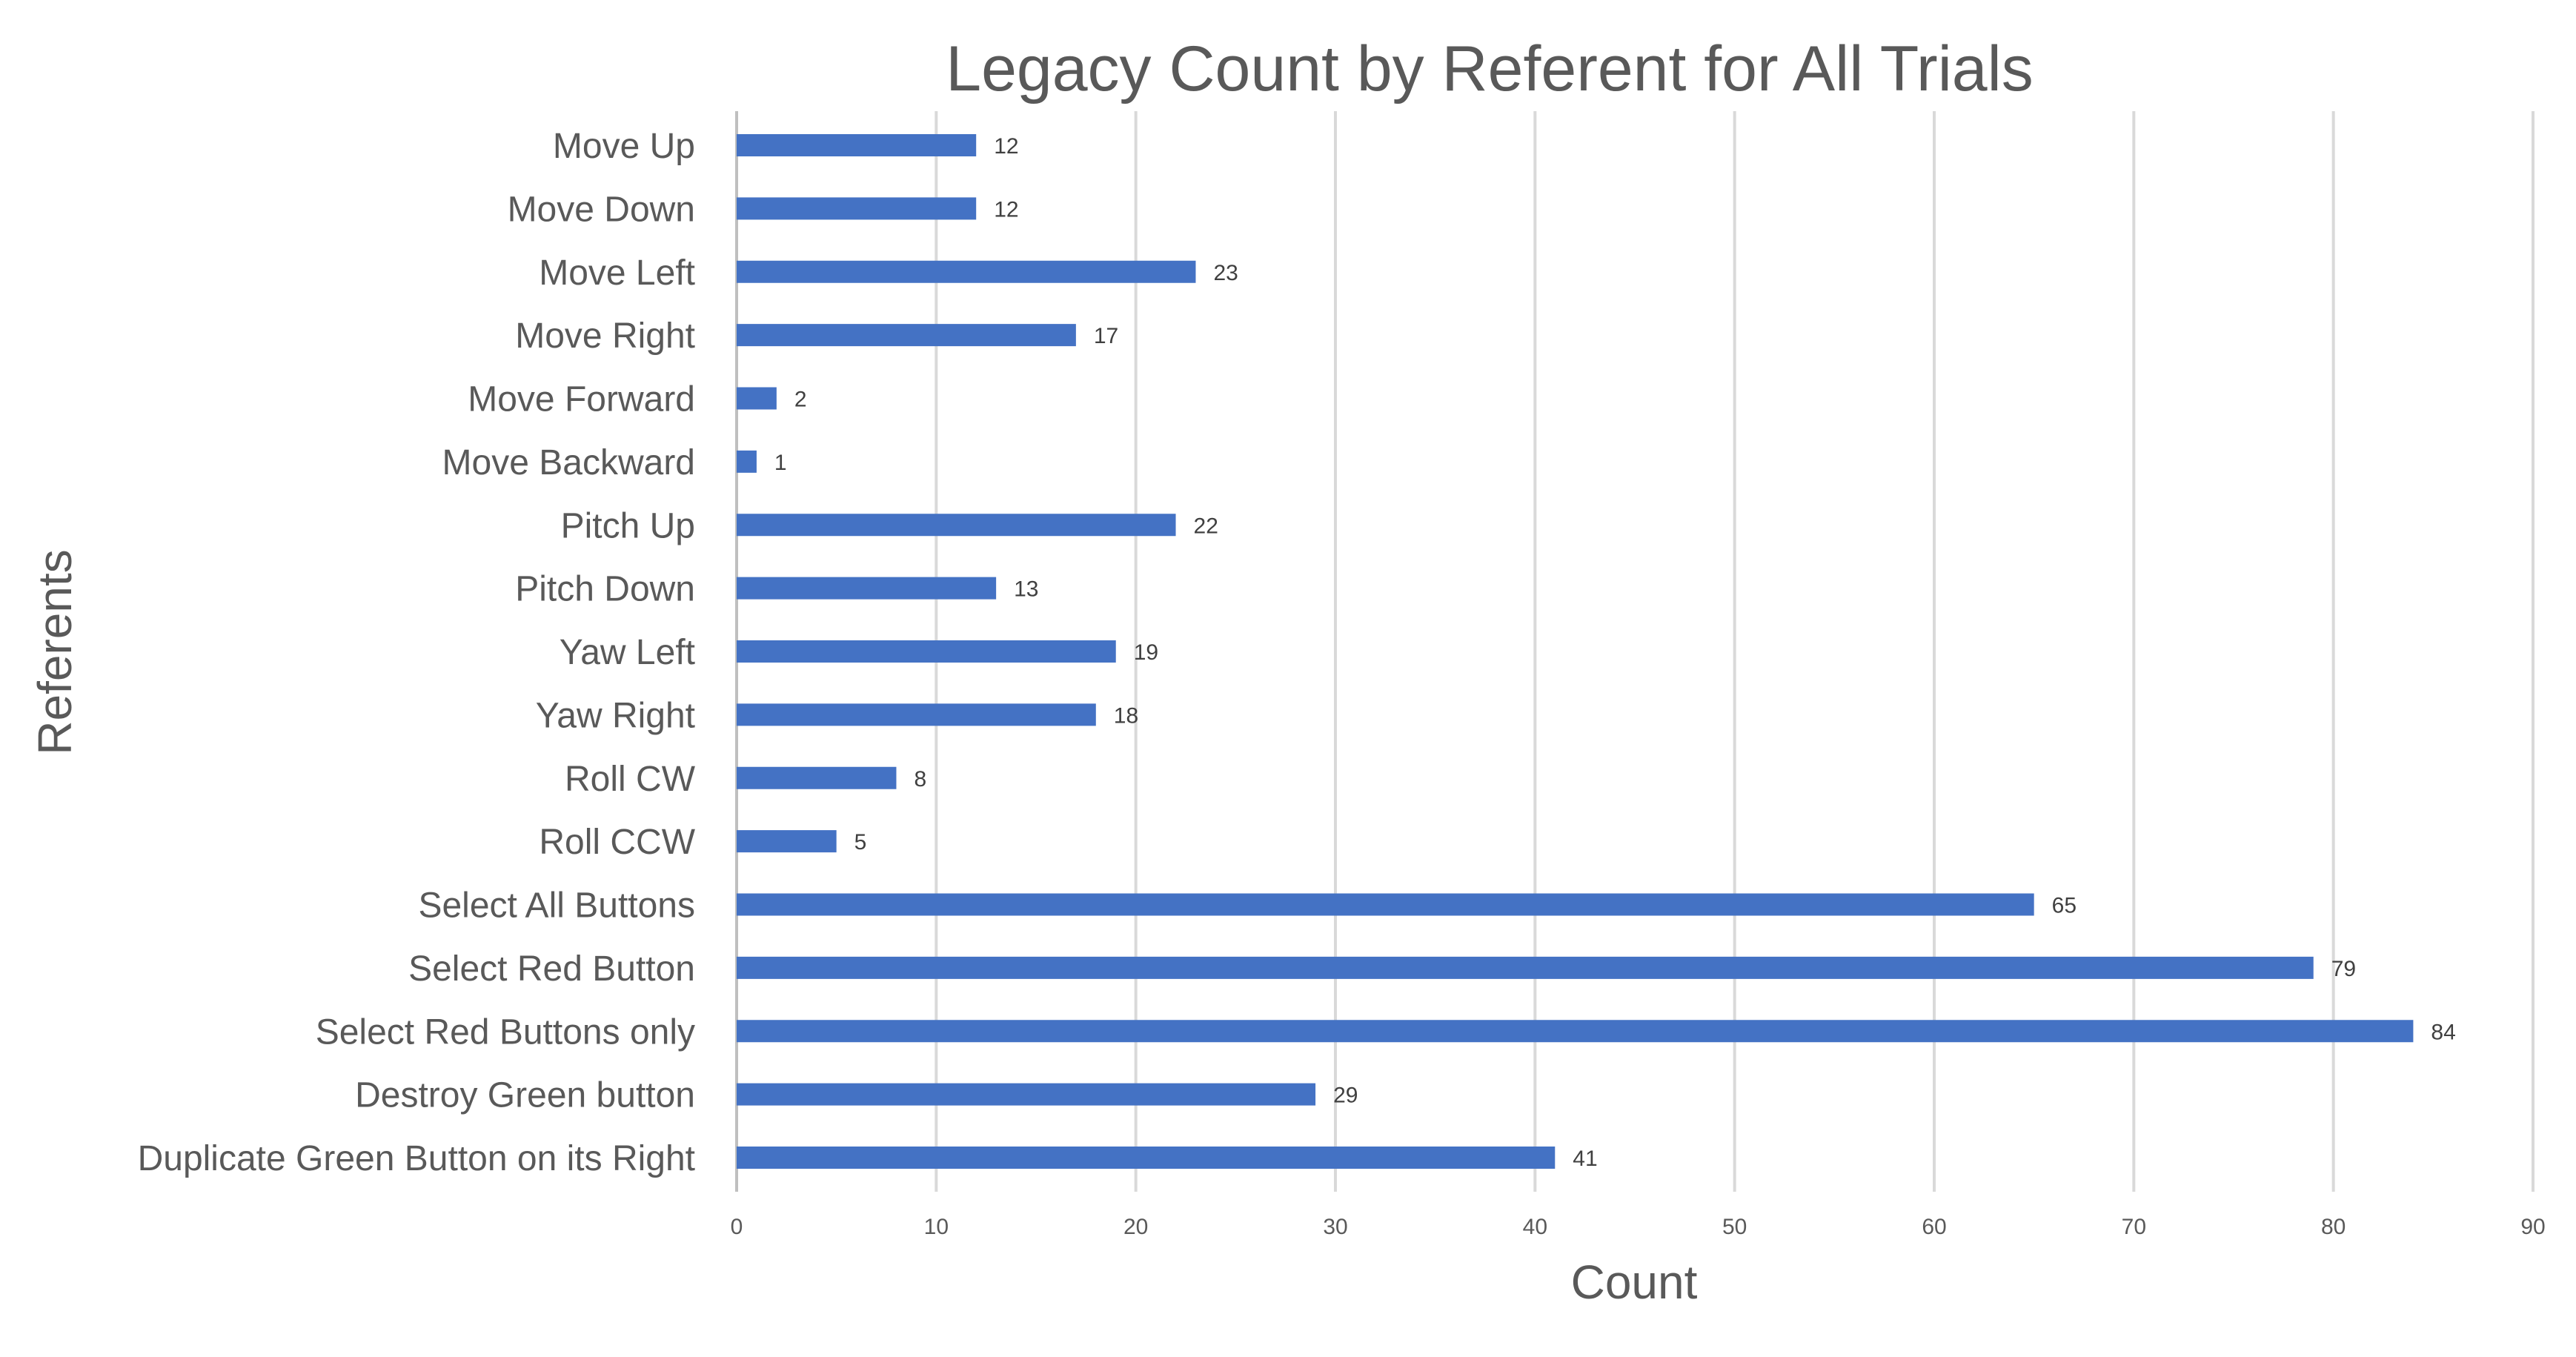 This screenshot has width=2576, height=1357. I want to click on data-label: 41, so click(1585, 1159).